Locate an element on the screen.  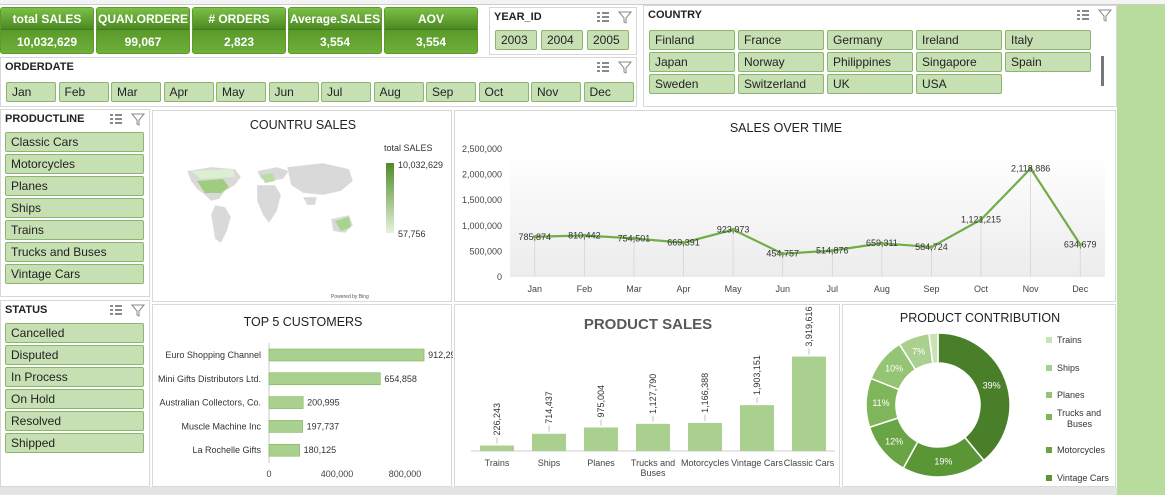
customer-value-label: 200,995 is located at coordinates (323, 403).